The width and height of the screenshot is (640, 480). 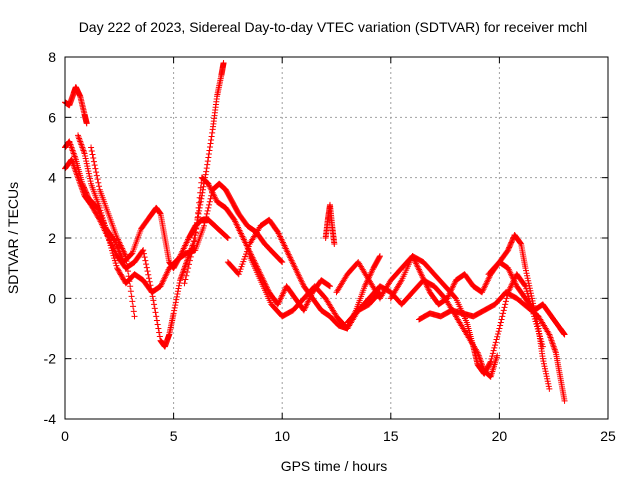 What do you see at coordinates (500, 436) in the screenshot?
I see `x-tick-label: 20` at bounding box center [500, 436].